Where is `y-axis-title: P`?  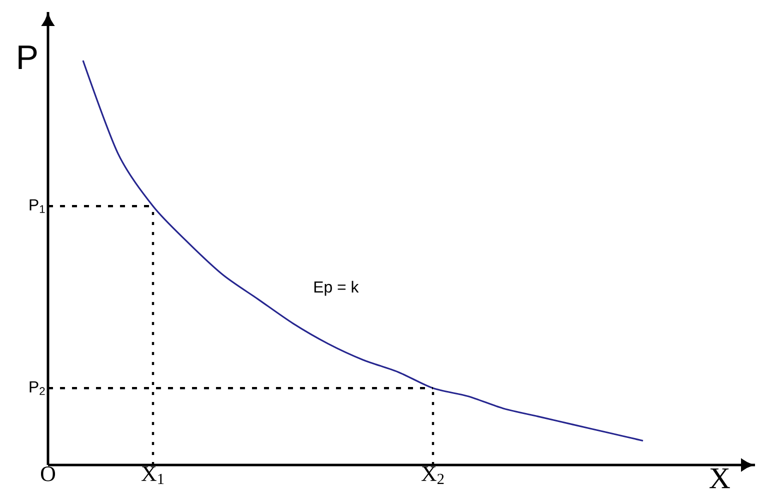 y-axis-title: P is located at coordinates (27, 57).